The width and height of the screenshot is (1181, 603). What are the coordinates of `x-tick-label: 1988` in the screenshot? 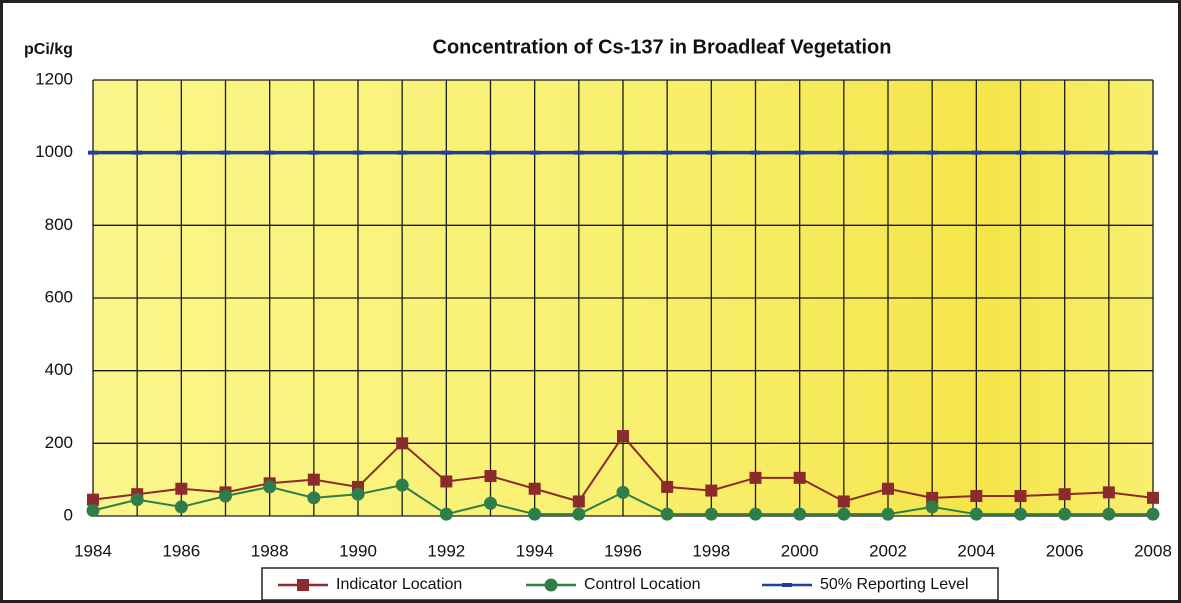 It's located at (270, 550).